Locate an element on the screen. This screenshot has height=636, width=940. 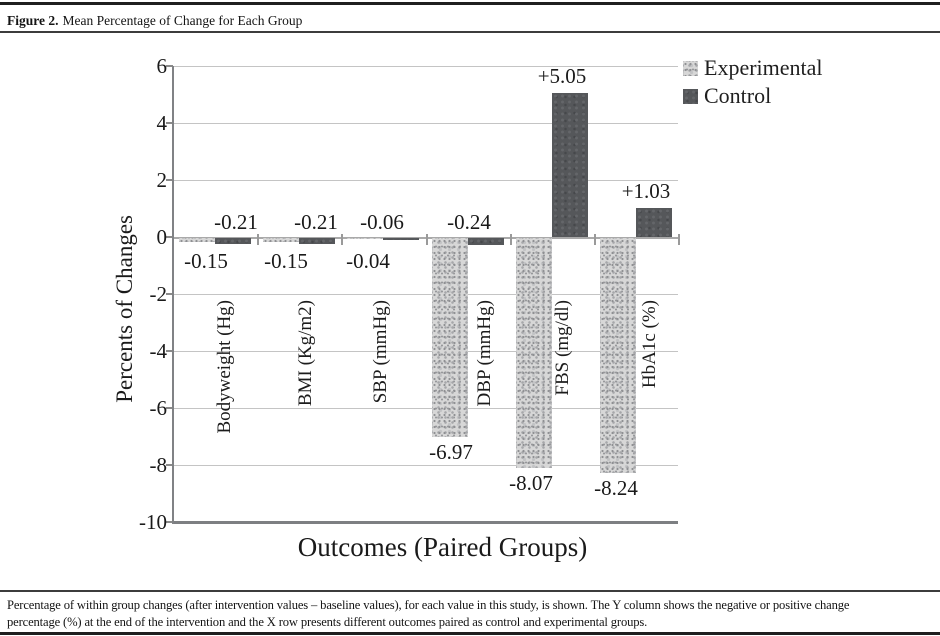
gridline--8 is located at coordinates (425, 465).